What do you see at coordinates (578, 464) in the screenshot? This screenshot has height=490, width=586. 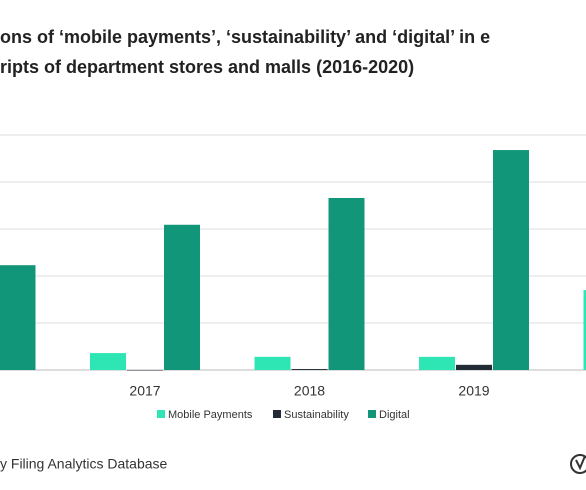 I see `logo-icon` at bounding box center [578, 464].